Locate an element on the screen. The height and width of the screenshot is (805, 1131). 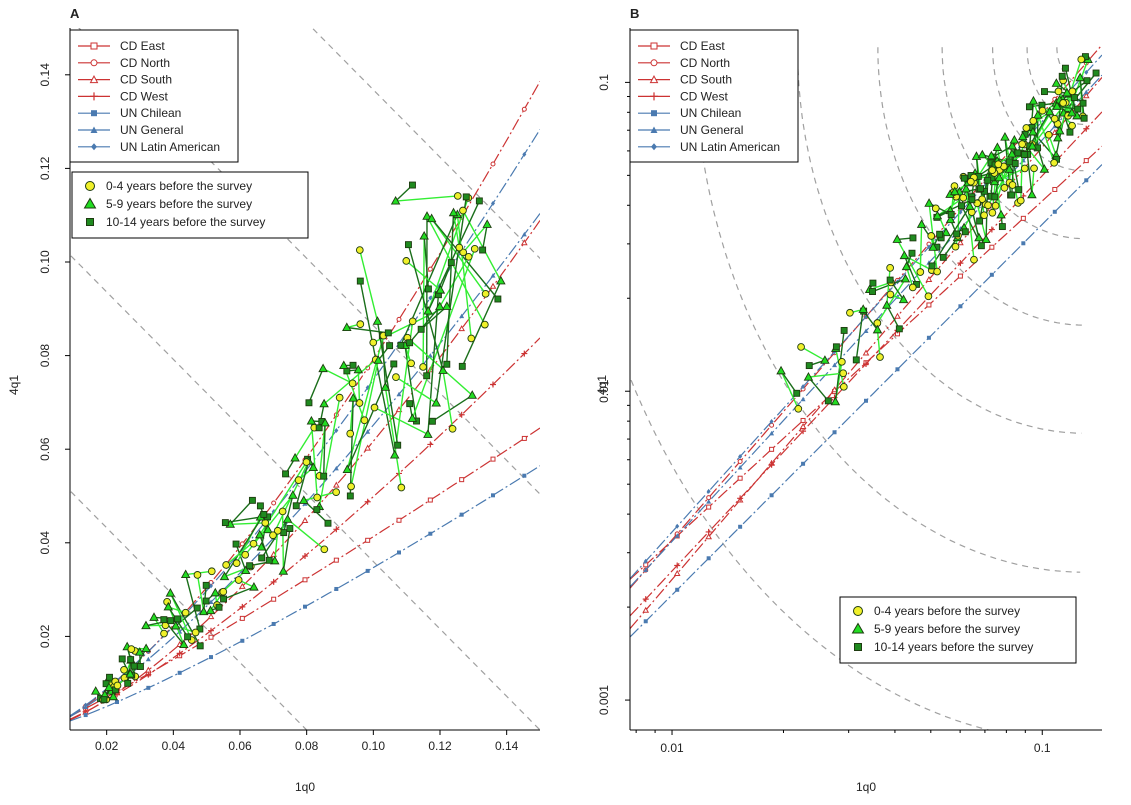
panel-a-y-title: 4q1 is located at coordinates (14, 385).